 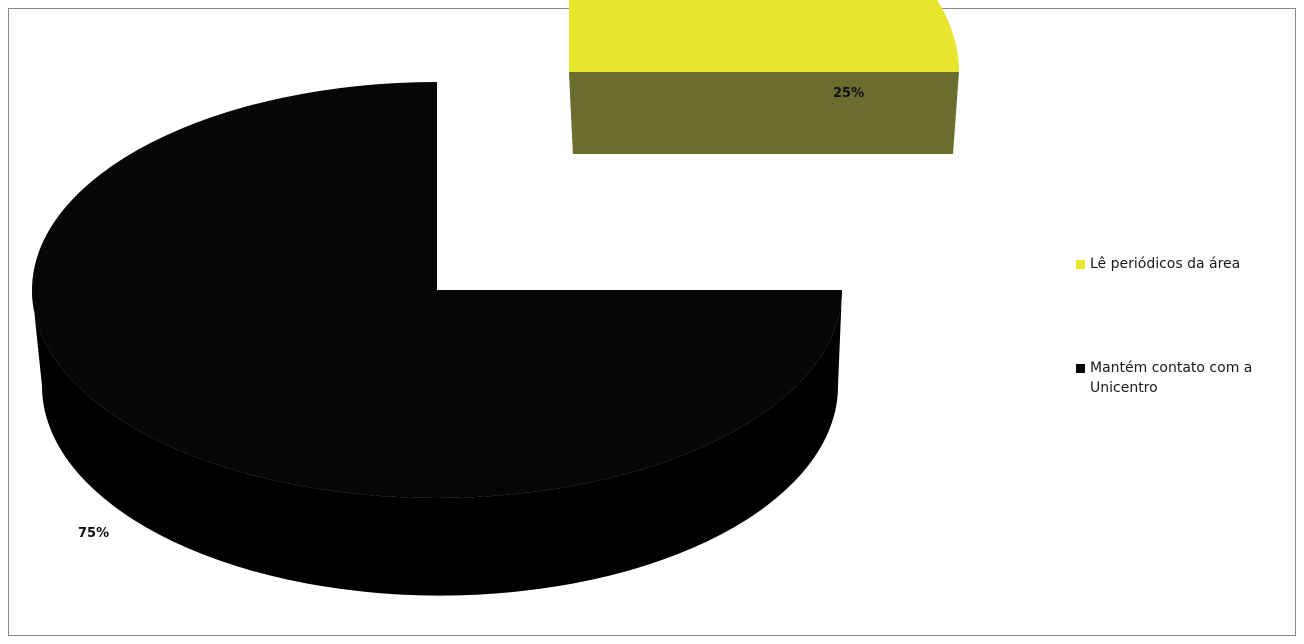 I want to click on legend-item-reads-journals: Lê periódicos da área, so click(x=1181, y=264).